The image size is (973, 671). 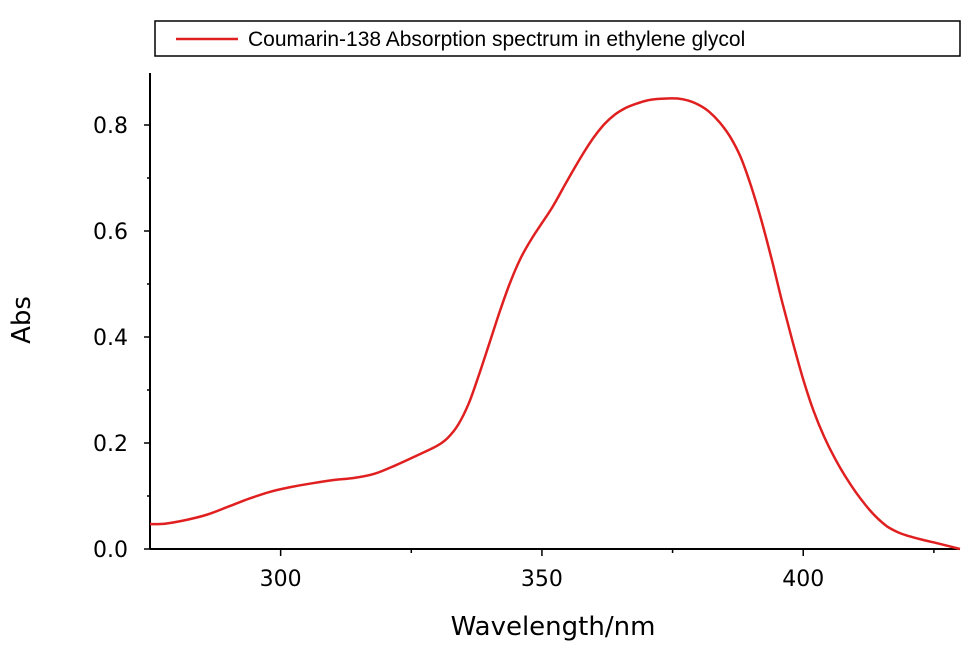 I want to click on y-tick-label: 0.0, so click(x=110, y=550).